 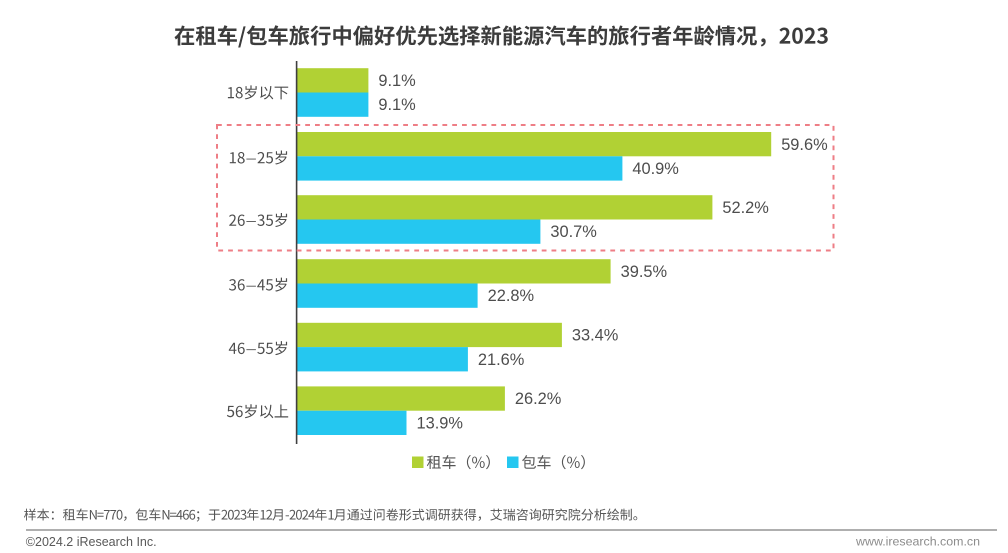 What do you see at coordinates (595, 336) in the screenshot?
I see `svg-text: 33.4%` at bounding box center [595, 336].